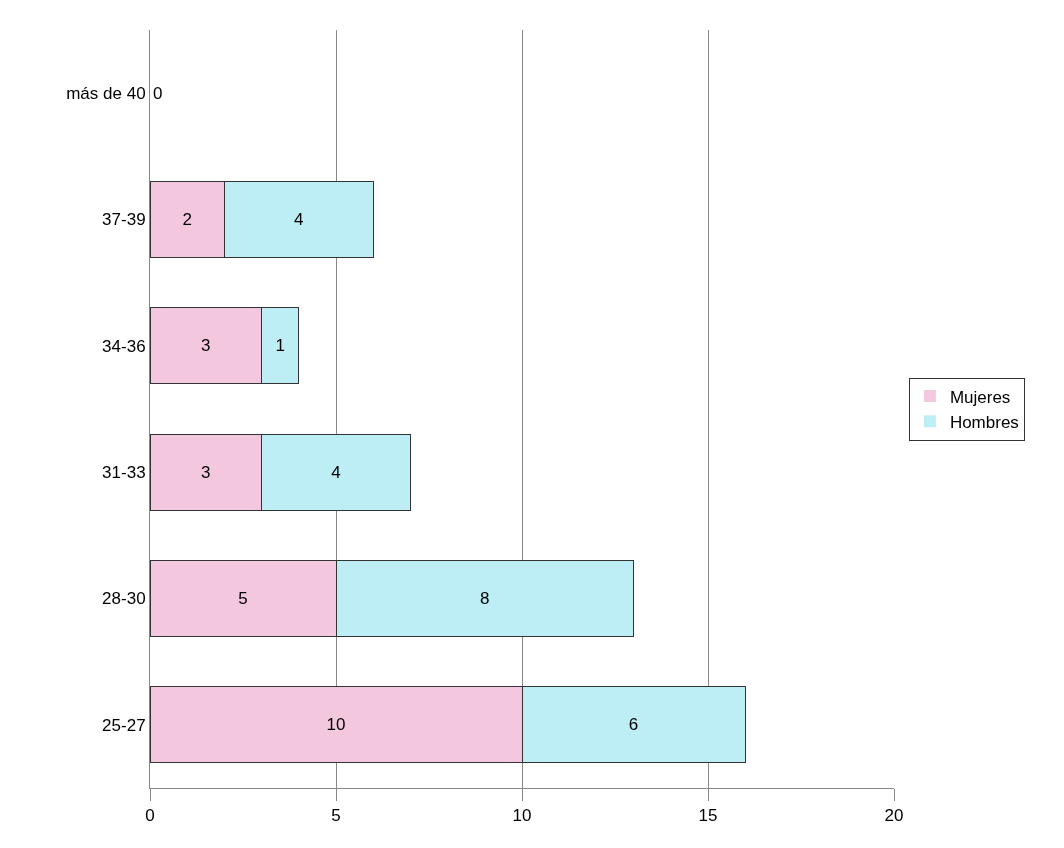 The width and height of the screenshot is (1064, 848). What do you see at coordinates (124, 725) in the screenshot?
I see `y-tick-label: 25-27` at bounding box center [124, 725].